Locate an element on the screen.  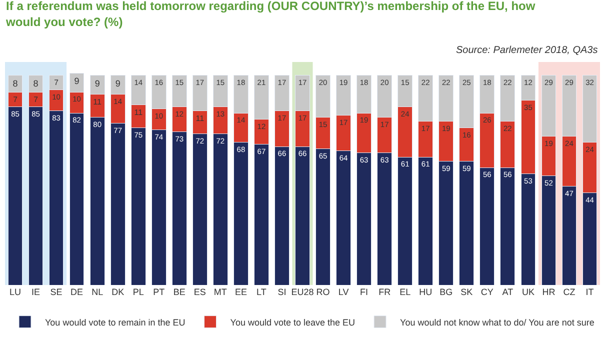
x-tick-label: SE is located at coordinates (56, 292).